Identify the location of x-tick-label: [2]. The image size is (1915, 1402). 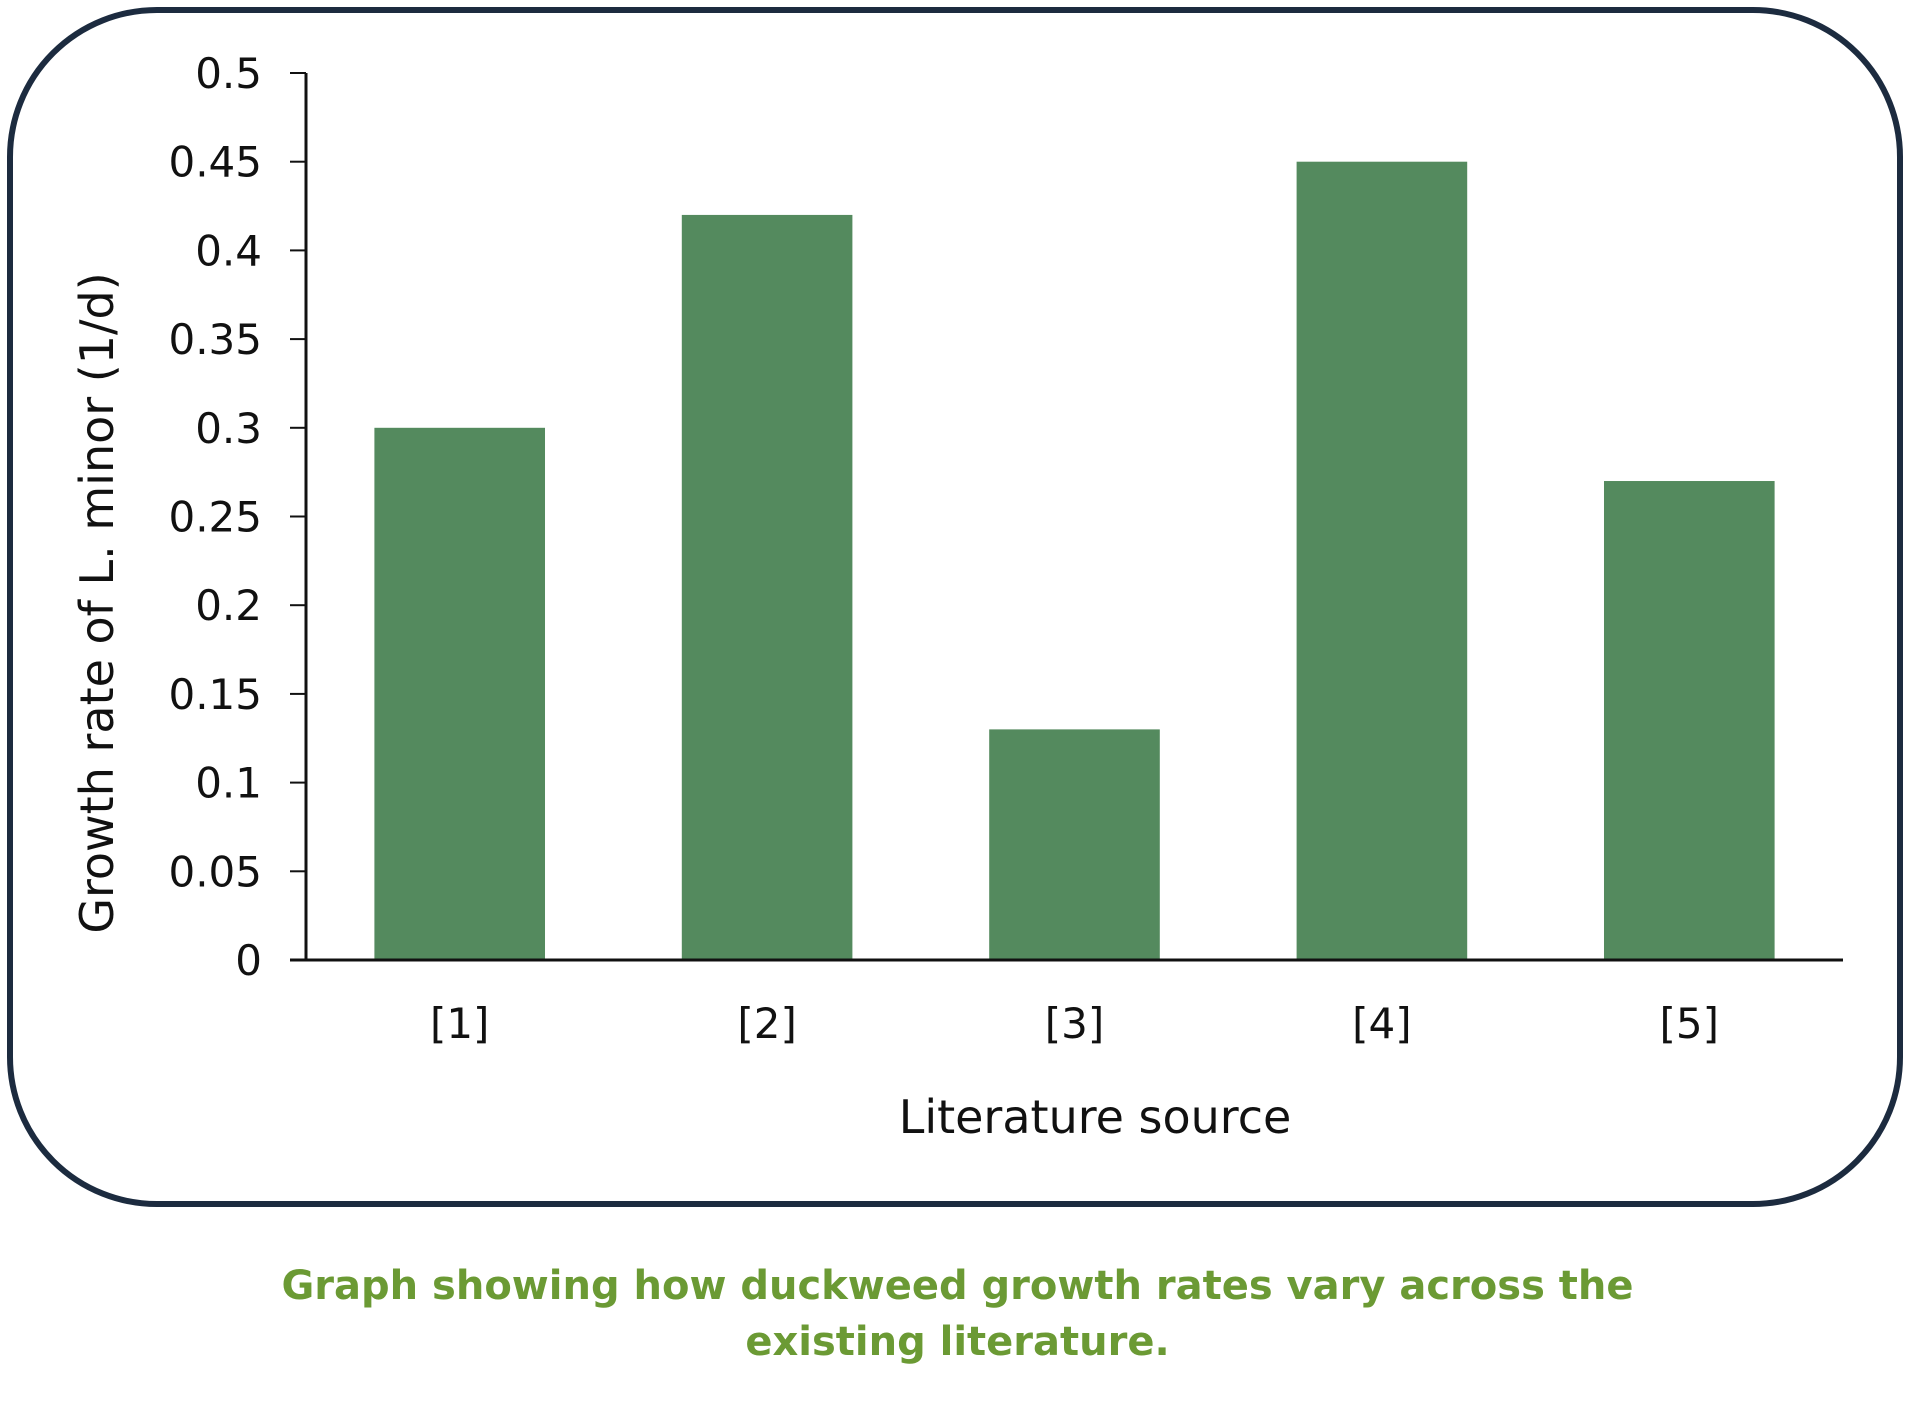
(767, 1023).